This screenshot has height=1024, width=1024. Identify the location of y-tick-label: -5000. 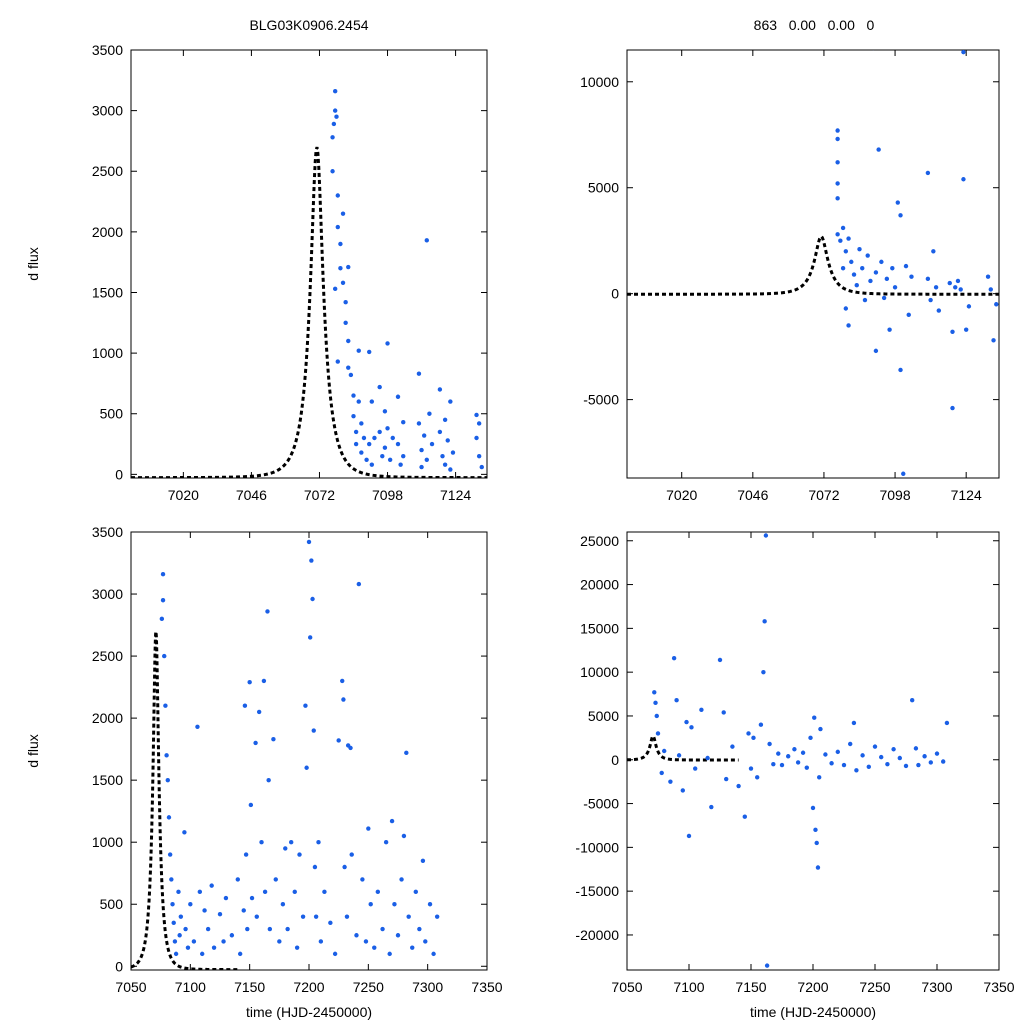
(601, 400).